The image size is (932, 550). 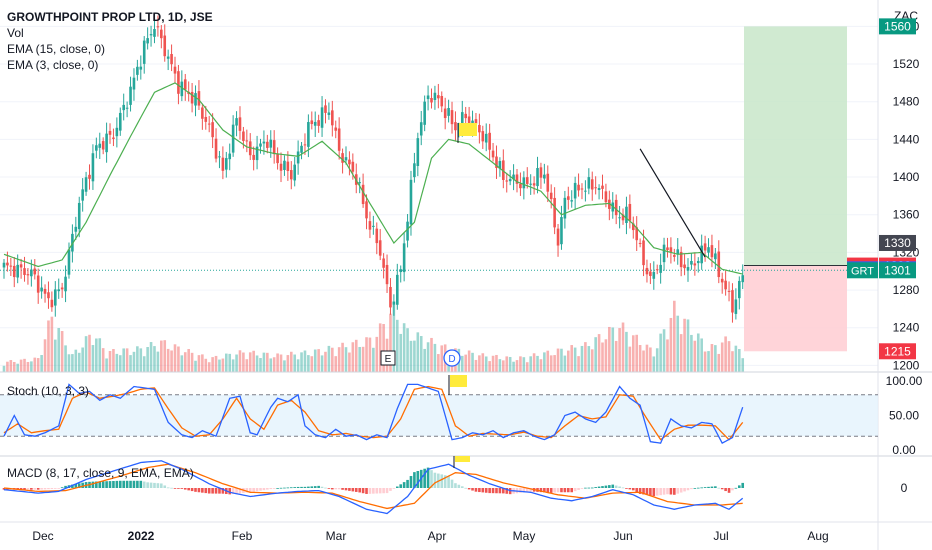 What do you see at coordinates (795, 189) in the screenshot?
I see `position-zones` at bounding box center [795, 189].